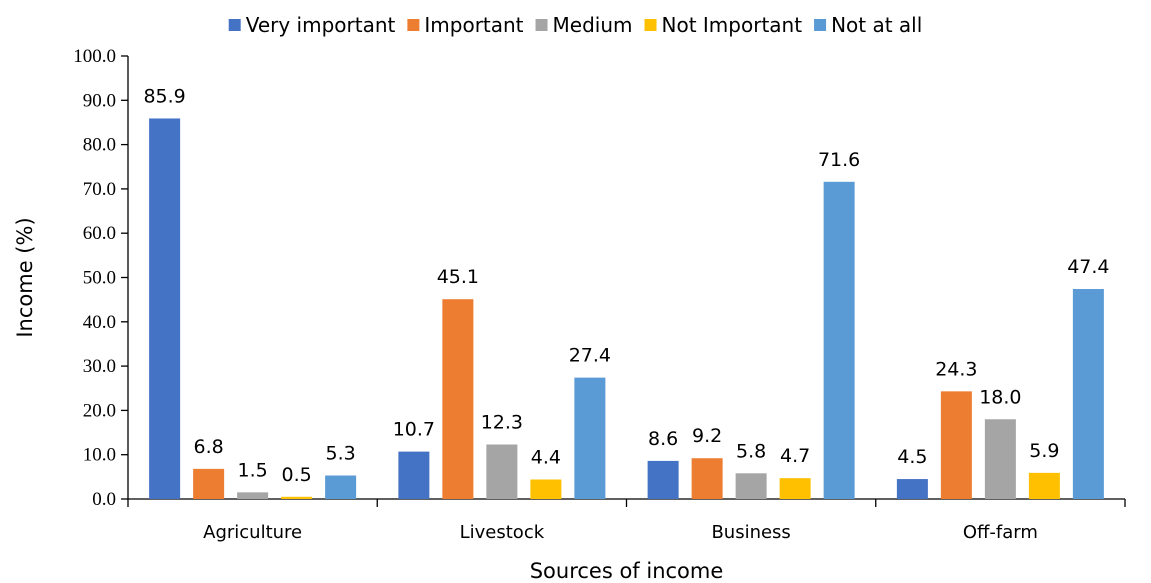  I want to click on legend-label: Not Important, so click(732, 25).